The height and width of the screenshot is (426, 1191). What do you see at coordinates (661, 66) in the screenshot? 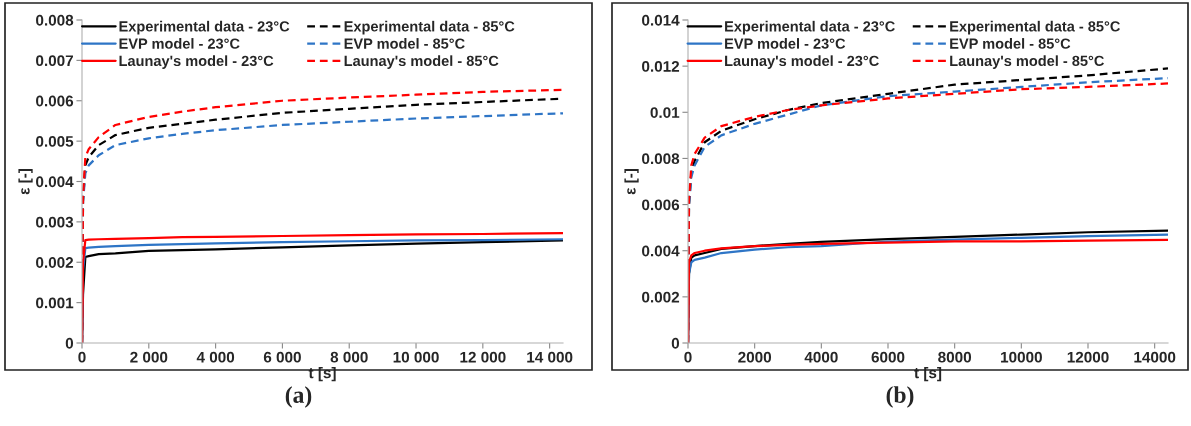
I see `y-tick-label: 0.012` at bounding box center [661, 66].